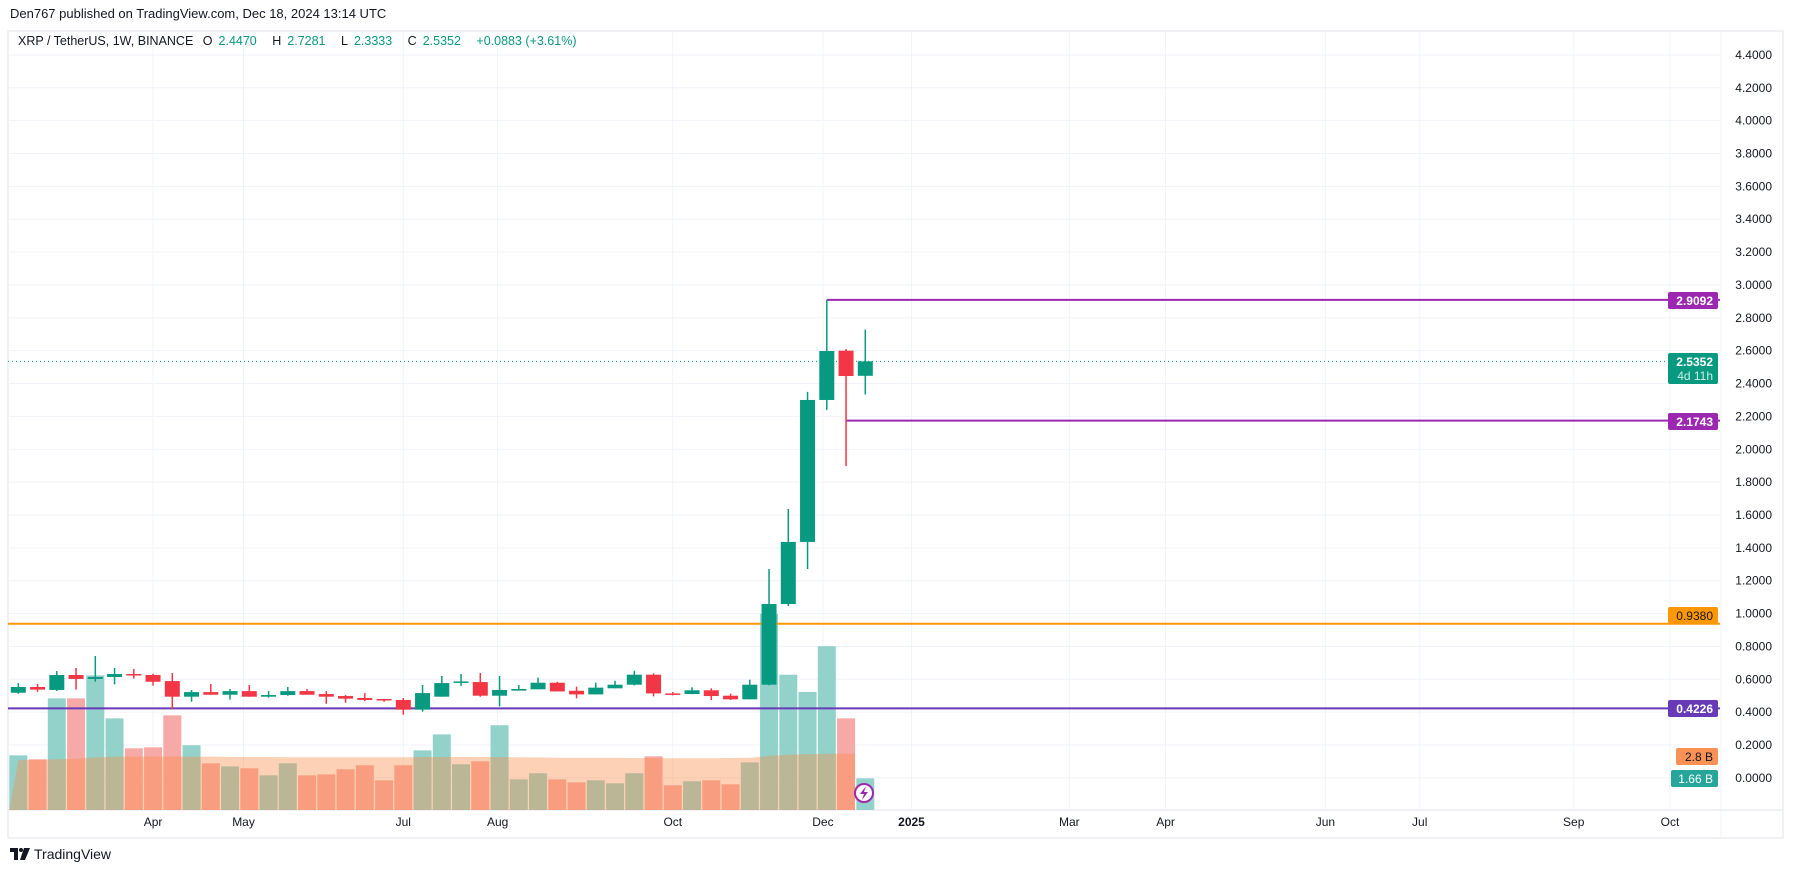 The height and width of the screenshot is (874, 1794). Describe the element at coordinates (1069, 822) in the screenshot. I see `time-tick-label: Mar` at that location.